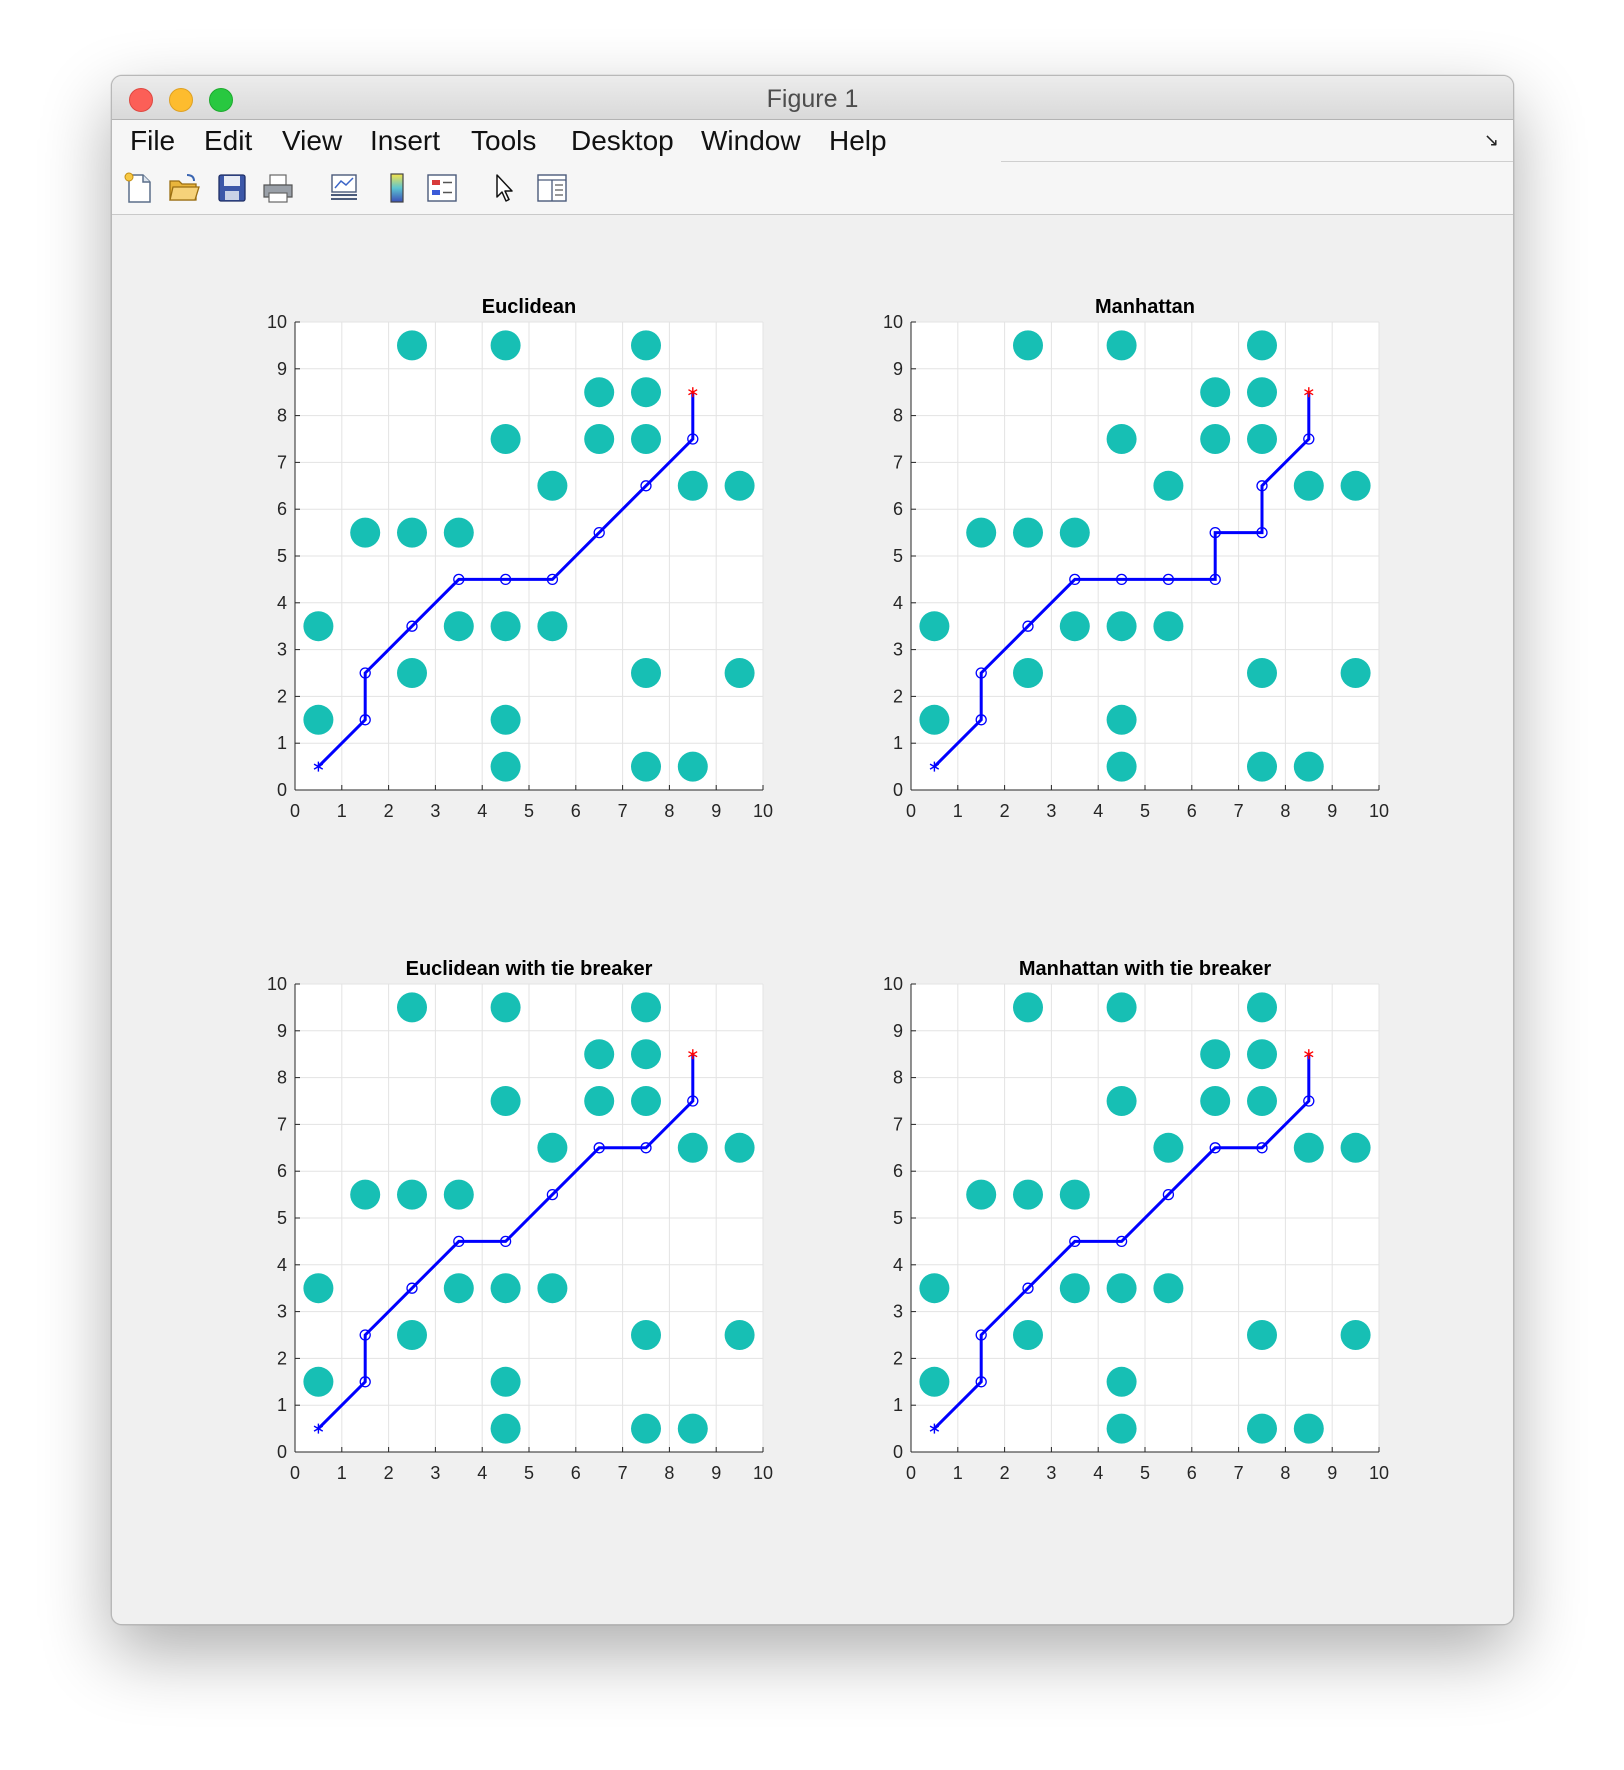 The width and height of the screenshot is (1624, 1770). What do you see at coordinates (181, 100) in the screenshot?
I see `minimize-window-button` at bounding box center [181, 100].